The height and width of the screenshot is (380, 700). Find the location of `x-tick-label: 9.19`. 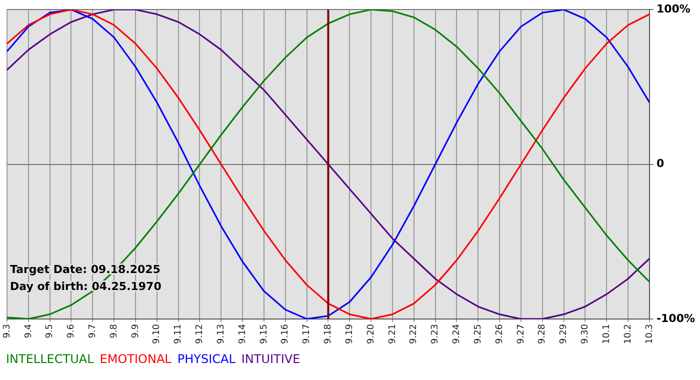

x-tick-label: 9.19 is located at coordinates (349, 334).